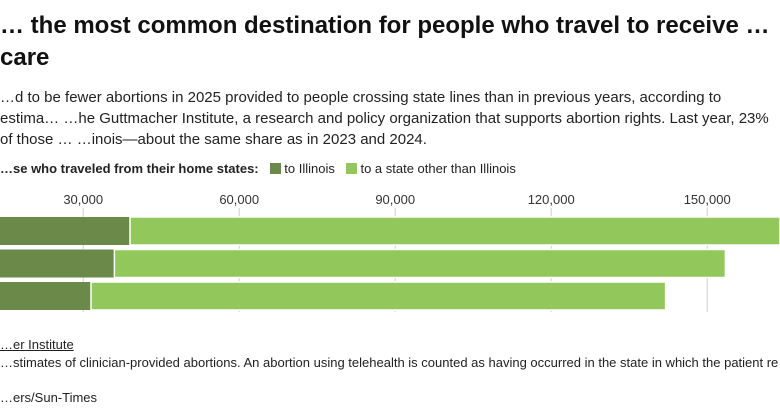 The width and height of the screenshot is (780, 417). What do you see at coordinates (438, 168) in the screenshot?
I see `legend-label-other-state: to a state other than Illinois` at bounding box center [438, 168].